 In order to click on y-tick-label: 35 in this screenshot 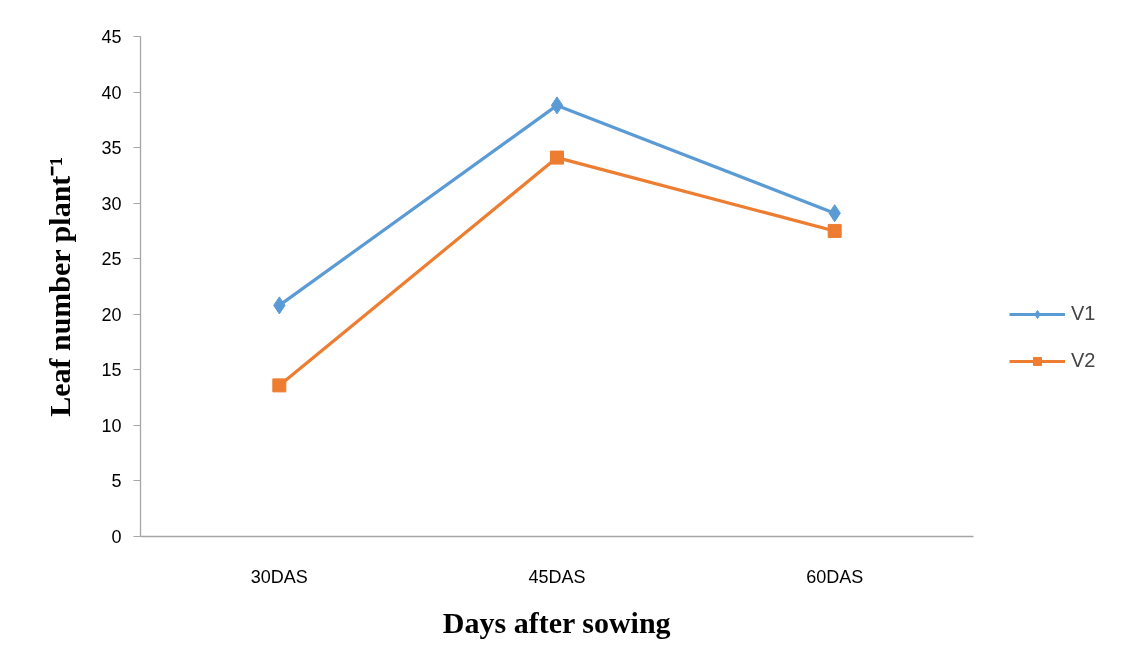, I will do `click(111, 148)`.